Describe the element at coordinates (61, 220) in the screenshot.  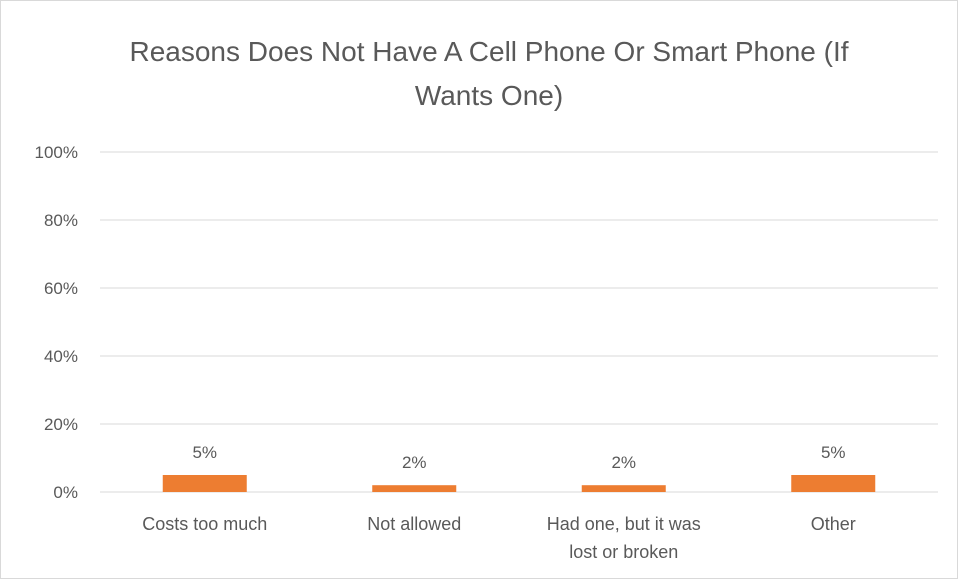
I see `y-tick-label: 80%` at that location.